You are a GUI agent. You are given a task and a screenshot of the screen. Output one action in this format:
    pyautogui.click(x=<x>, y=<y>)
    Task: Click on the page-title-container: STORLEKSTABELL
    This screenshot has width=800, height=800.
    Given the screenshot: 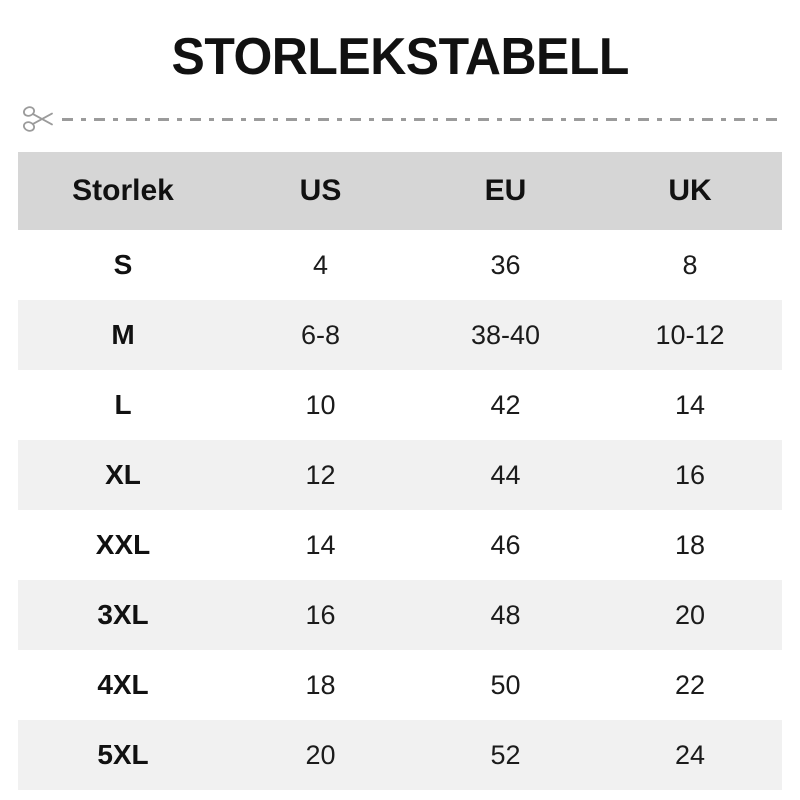 What is the action you would take?
    pyautogui.click(x=400, y=57)
    